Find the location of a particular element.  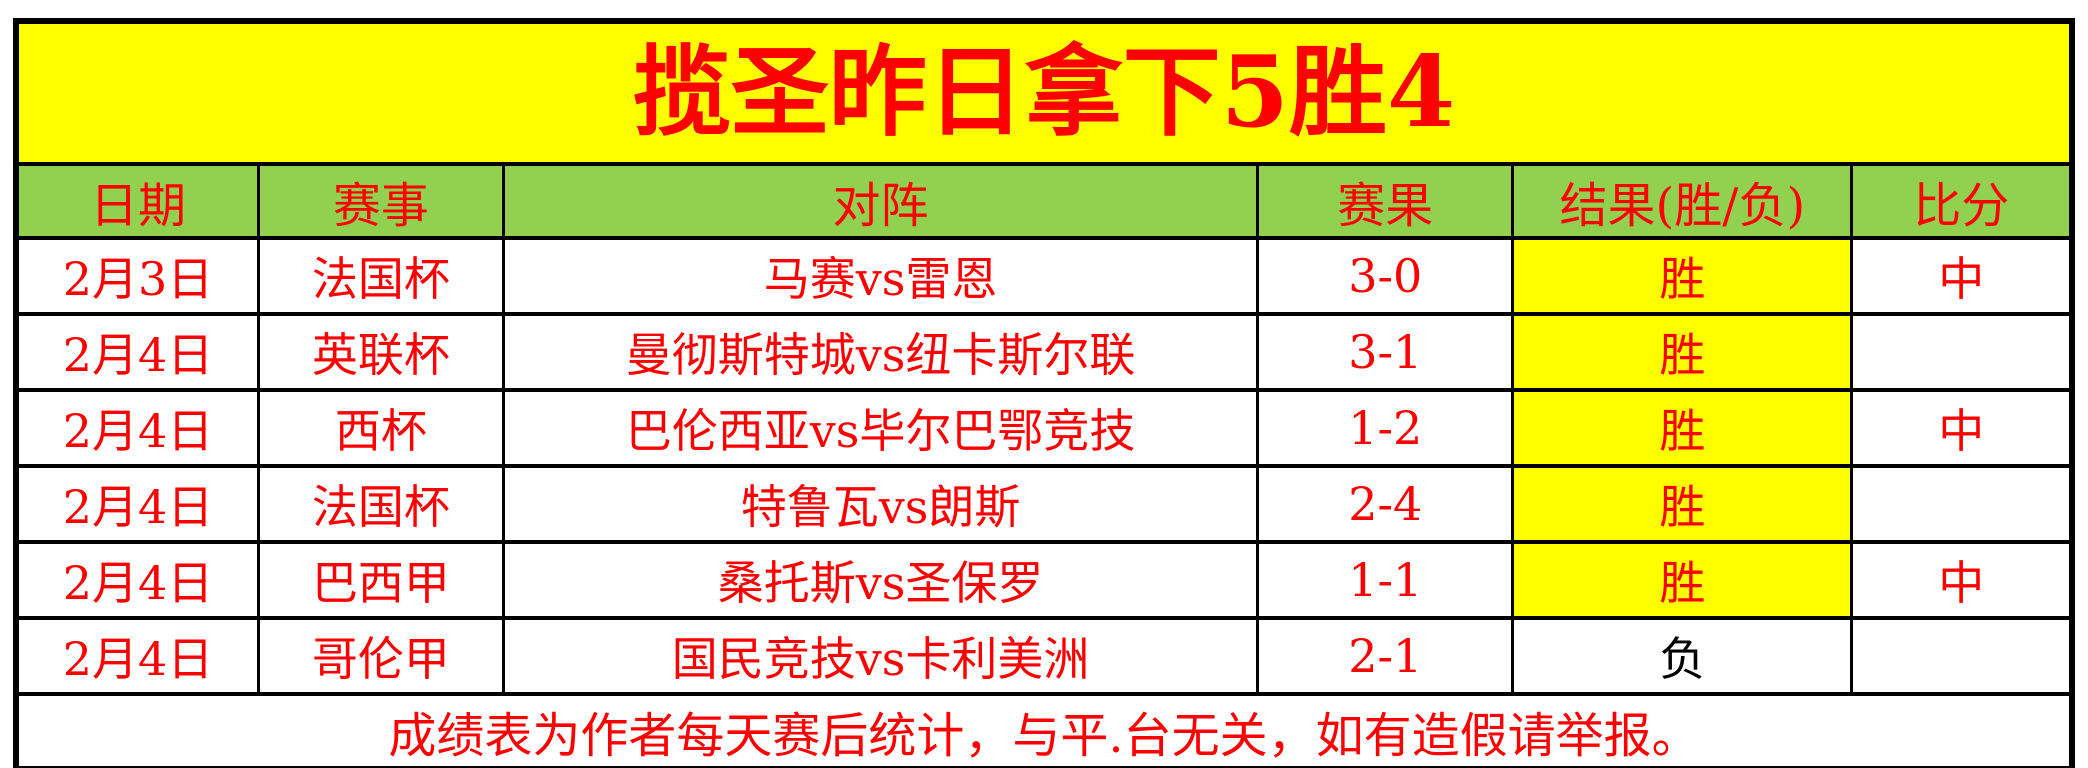

cell-score: 3-1 is located at coordinates (1385, 352).